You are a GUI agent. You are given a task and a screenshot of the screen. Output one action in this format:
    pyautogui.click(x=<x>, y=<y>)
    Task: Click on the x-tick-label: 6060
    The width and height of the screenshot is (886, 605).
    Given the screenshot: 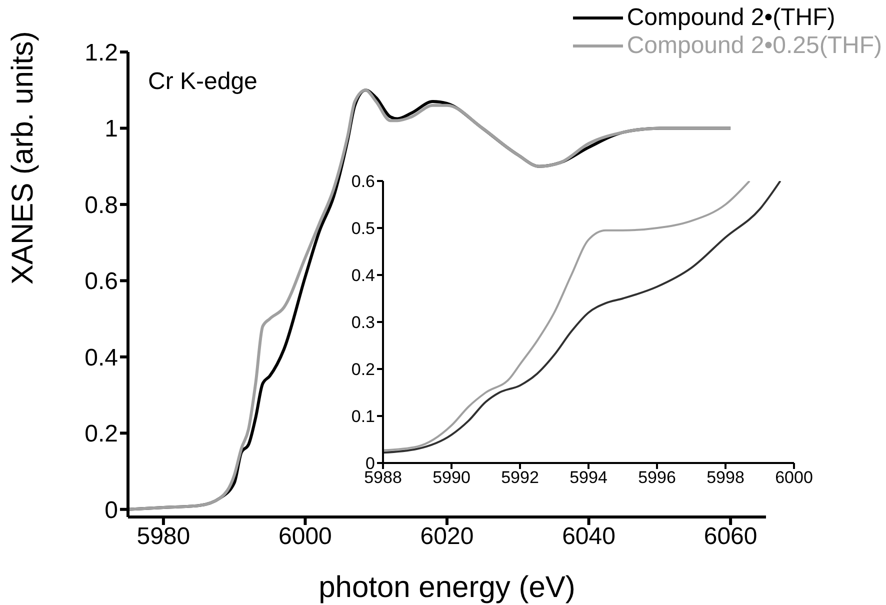 What is the action you would take?
    pyautogui.click(x=731, y=536)
    